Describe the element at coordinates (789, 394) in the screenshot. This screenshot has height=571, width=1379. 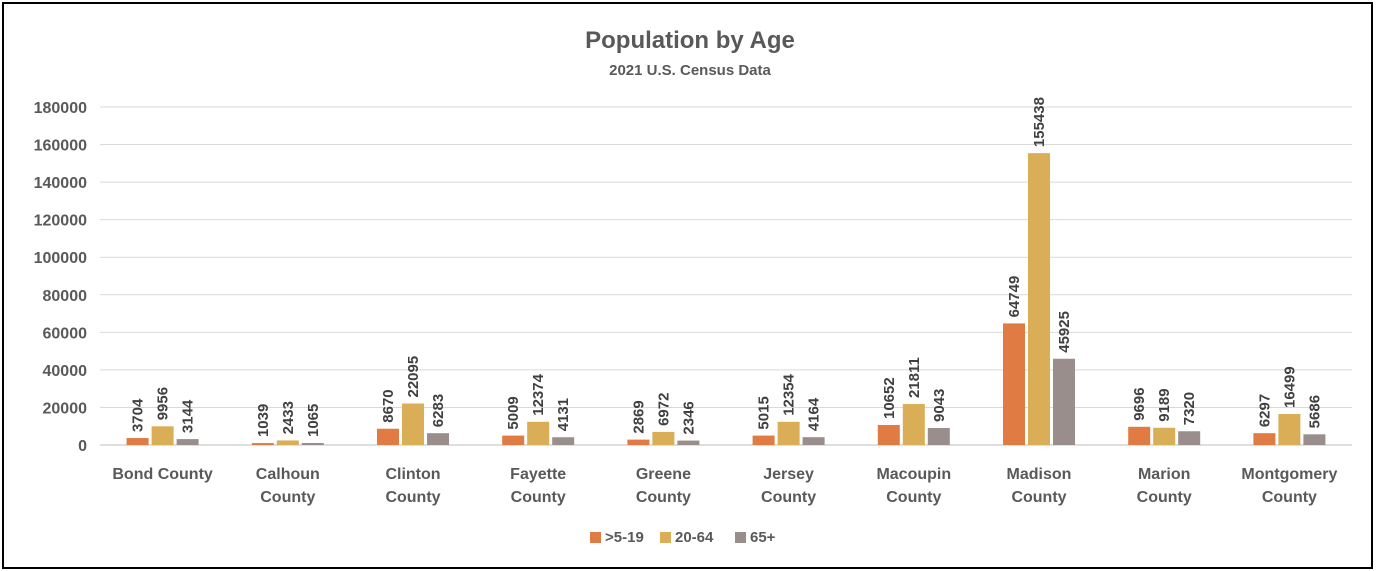
I see `data-label: 12354` at that location.